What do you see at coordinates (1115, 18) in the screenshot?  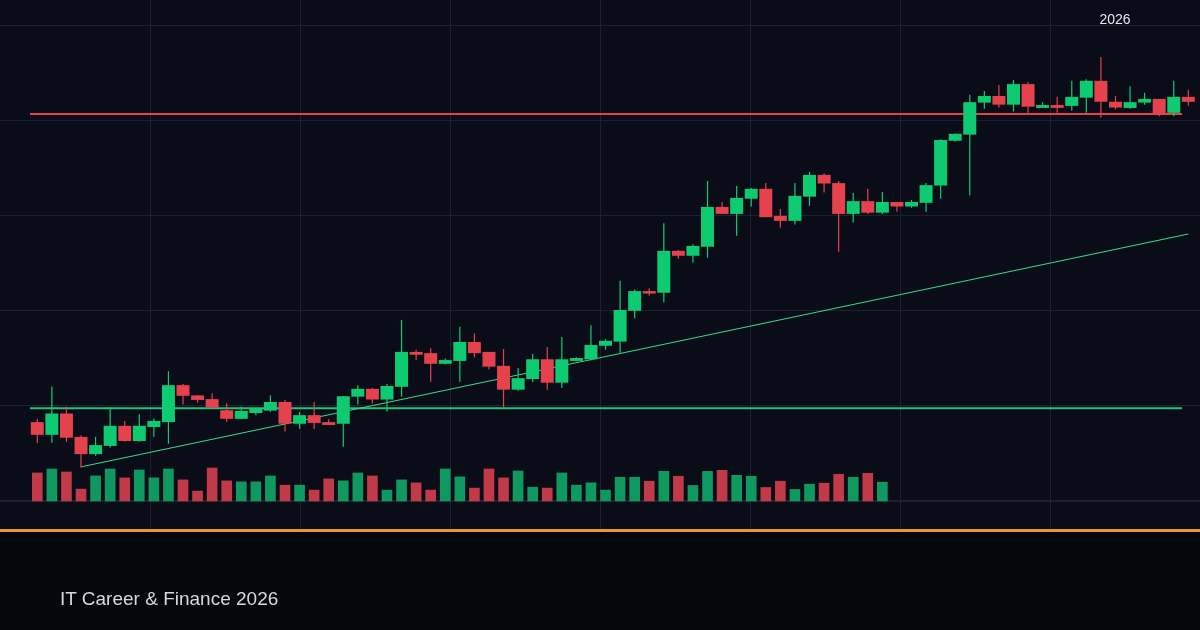 I see `text: 2026` at bounding box center [1115, 18].